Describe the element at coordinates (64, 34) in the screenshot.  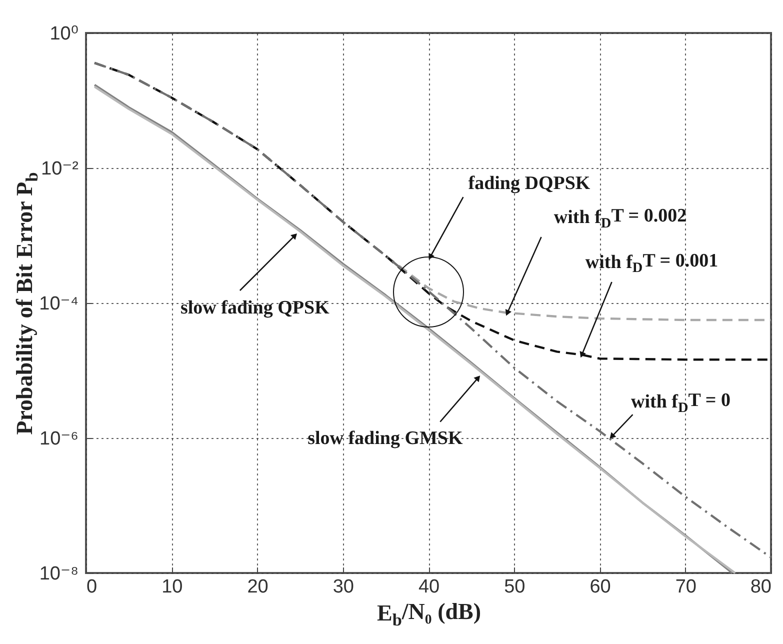
I see `y-tick-label: 10⁰` at that location.